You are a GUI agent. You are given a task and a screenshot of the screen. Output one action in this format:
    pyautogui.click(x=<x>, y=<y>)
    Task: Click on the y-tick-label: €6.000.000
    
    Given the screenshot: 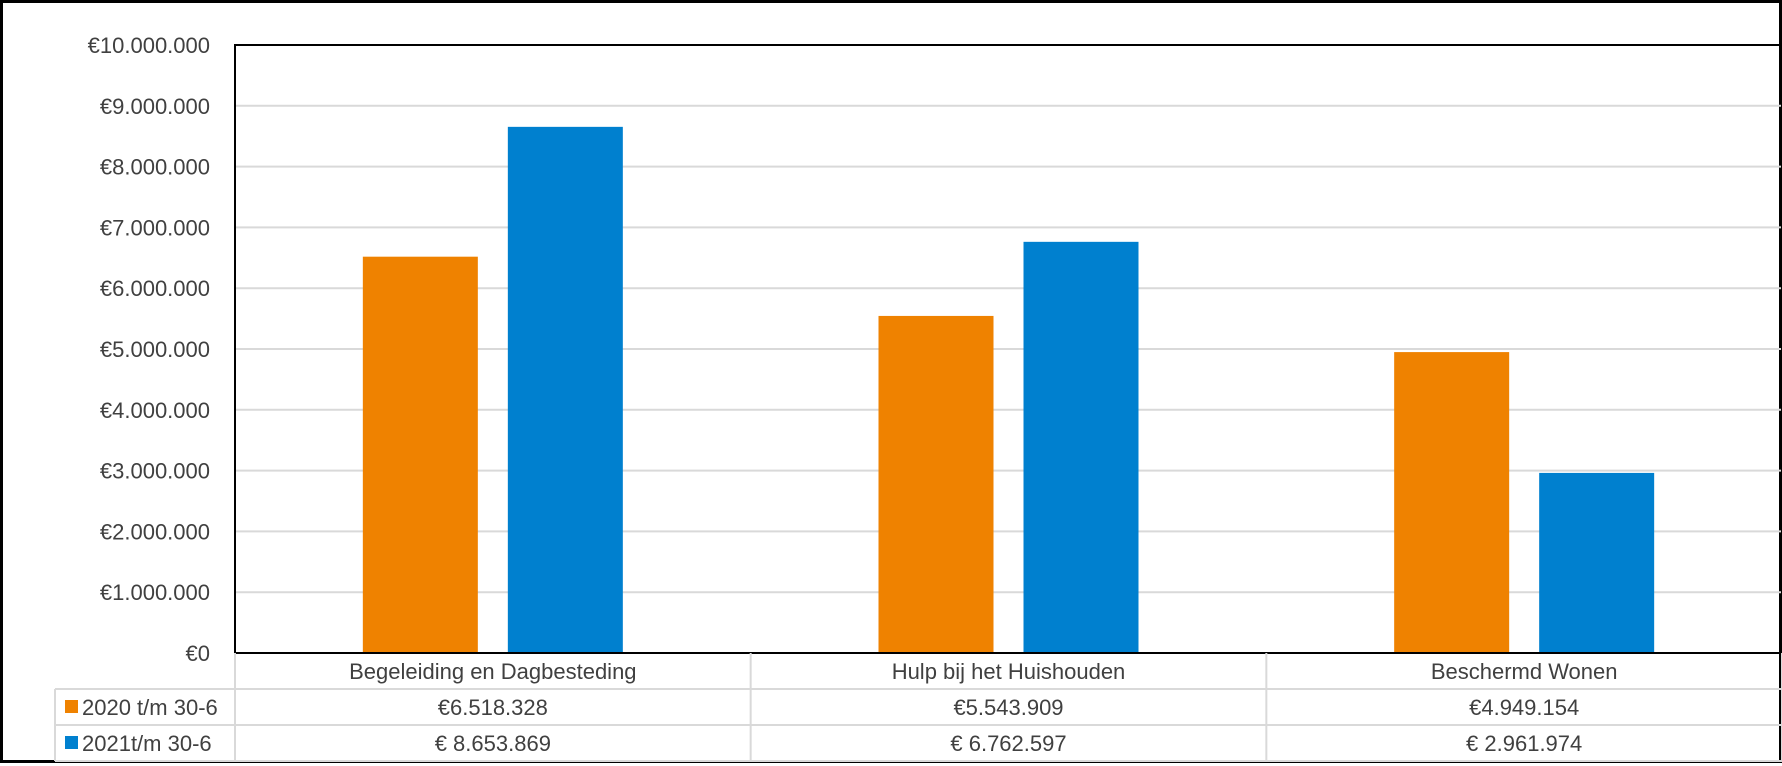 What is the action you would take?
    pyautogui.click(x=155, y=288)
    